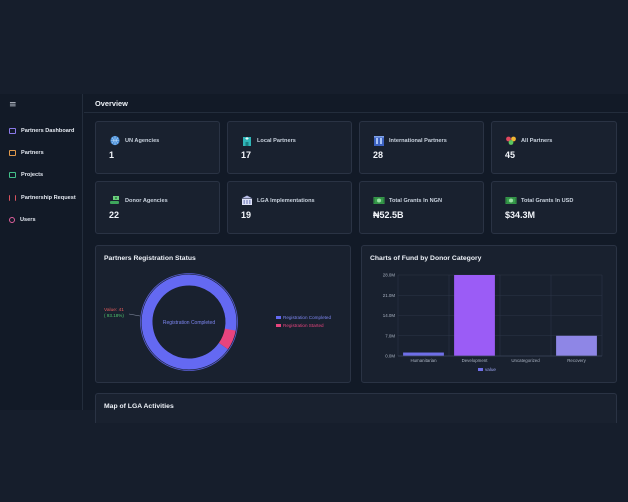  I want to click on stat-value: 17, so click(246, 155).